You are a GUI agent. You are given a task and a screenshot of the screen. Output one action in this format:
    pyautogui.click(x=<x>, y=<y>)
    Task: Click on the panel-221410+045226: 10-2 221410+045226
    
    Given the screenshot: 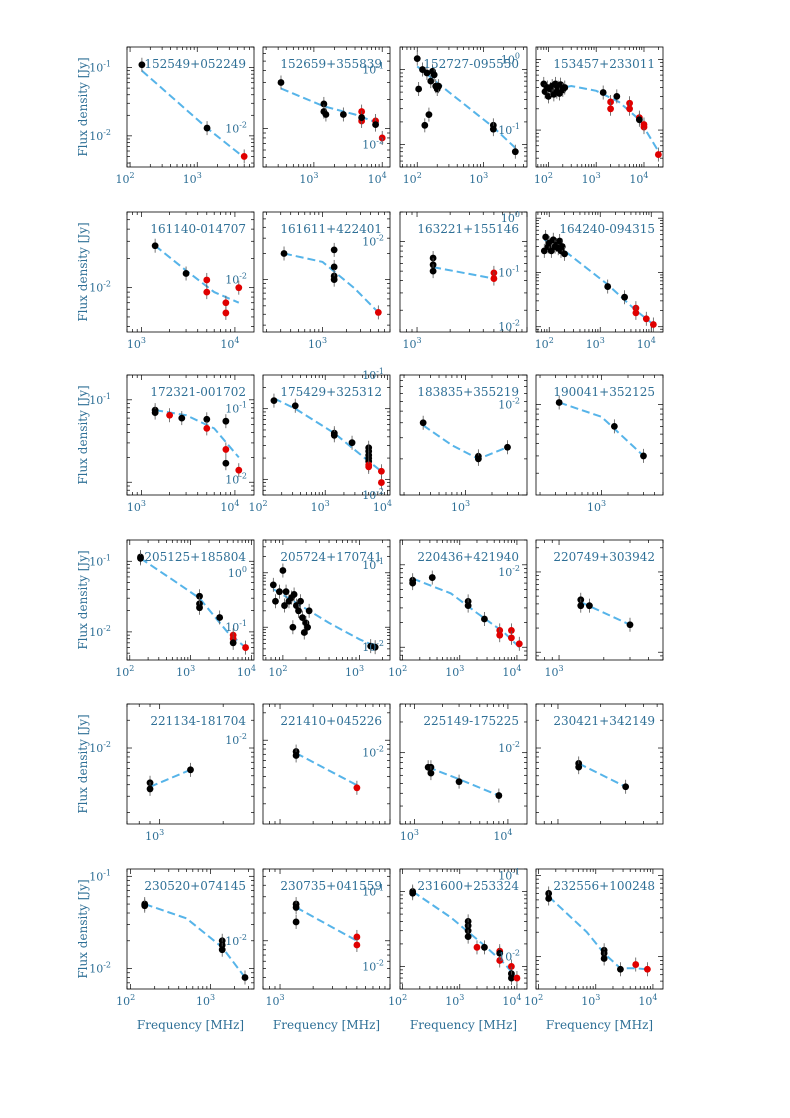 What is the action you would take?
    pyautogui.click(x=308, y=764)
    